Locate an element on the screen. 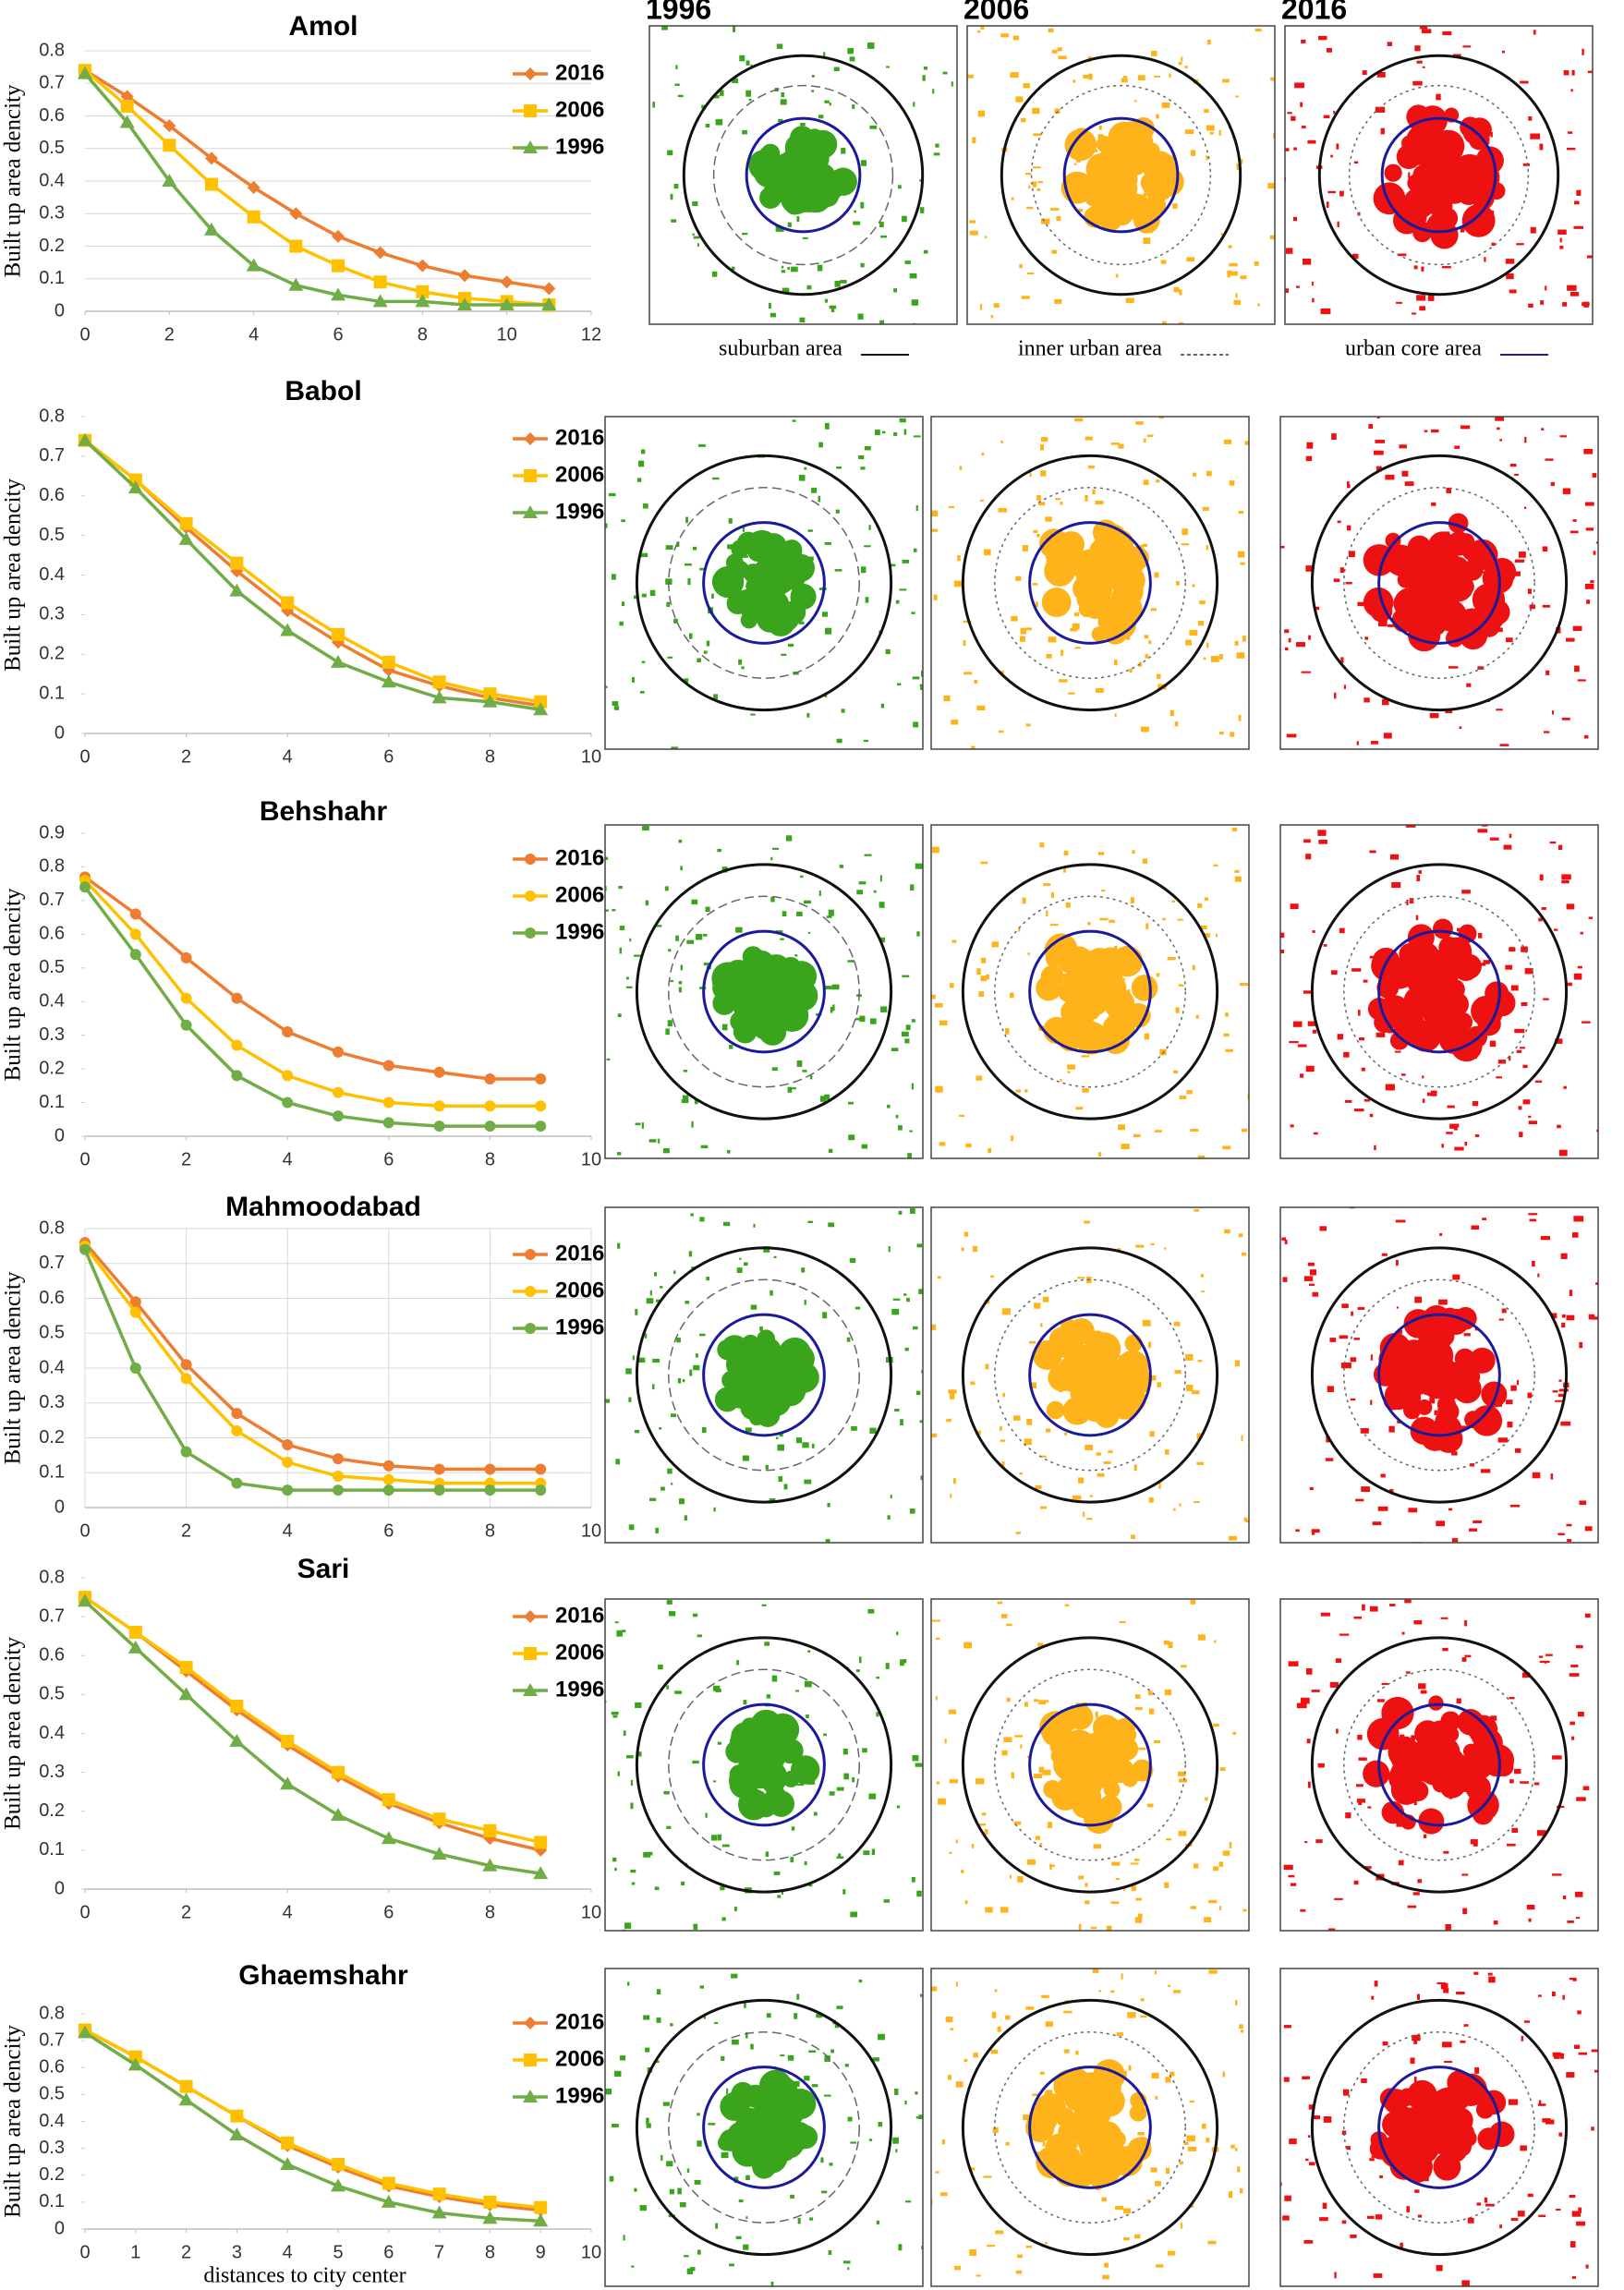 The image size is (1624, 2290). x-tick-label: 7 is located at coordinates (439, 2252).